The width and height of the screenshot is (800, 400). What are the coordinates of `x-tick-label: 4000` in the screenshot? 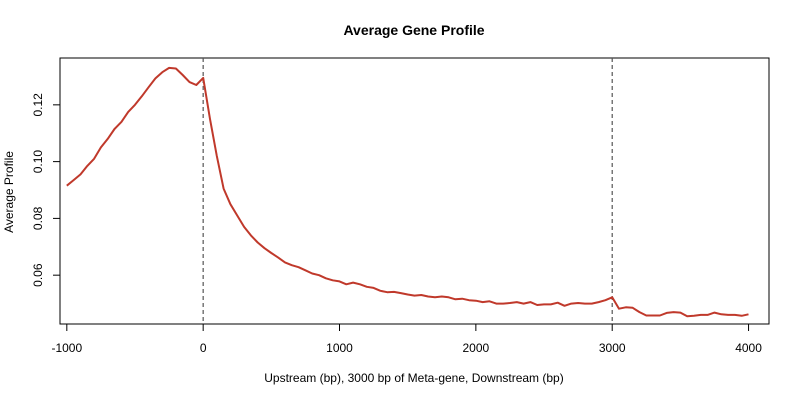 It's located at (748, 348).